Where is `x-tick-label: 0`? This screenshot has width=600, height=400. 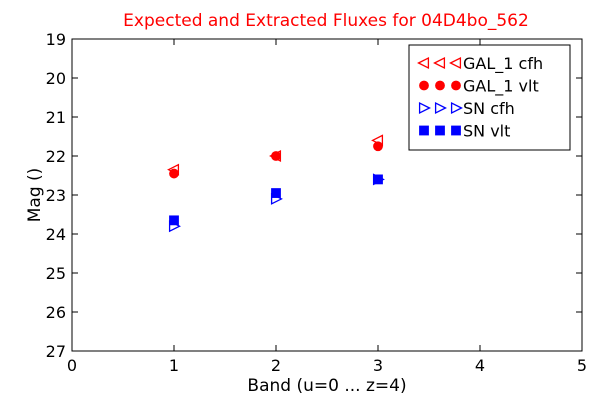 x-tick-label: 0 is located at coordinates (72, 365).